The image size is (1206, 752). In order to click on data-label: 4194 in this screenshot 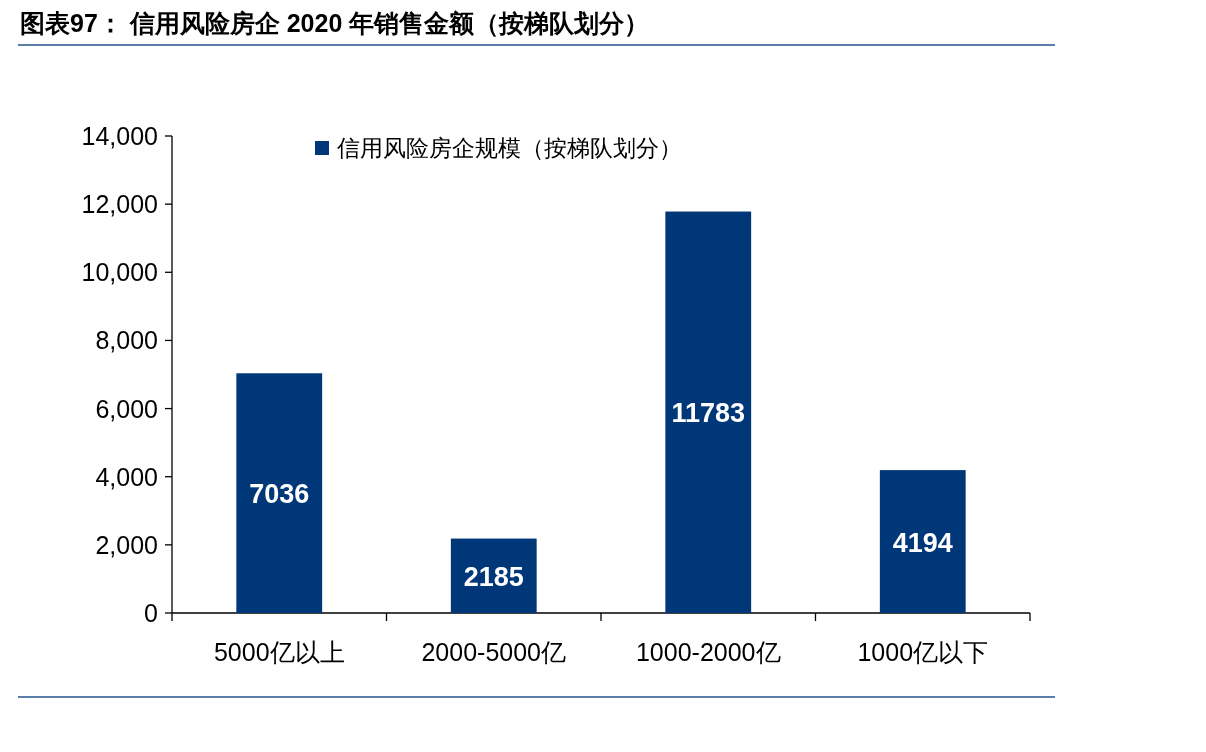, I will do `click(922, 542)`.